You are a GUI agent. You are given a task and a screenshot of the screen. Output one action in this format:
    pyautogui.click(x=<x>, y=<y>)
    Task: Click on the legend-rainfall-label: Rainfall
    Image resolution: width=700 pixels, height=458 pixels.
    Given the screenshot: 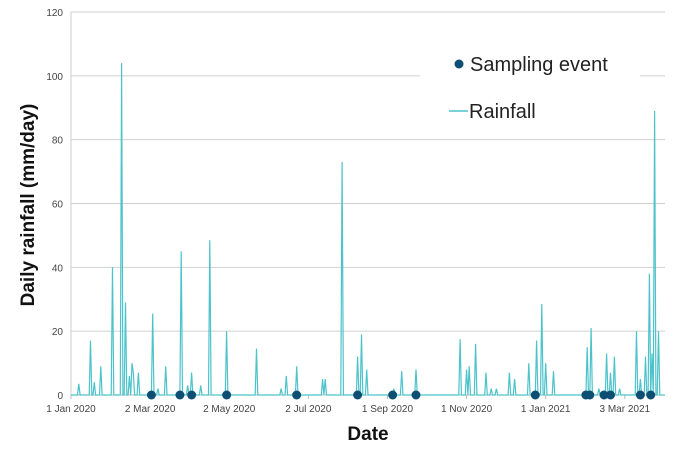 What is the action you would take?
    pyautogui.click(x=502, y=112)
    